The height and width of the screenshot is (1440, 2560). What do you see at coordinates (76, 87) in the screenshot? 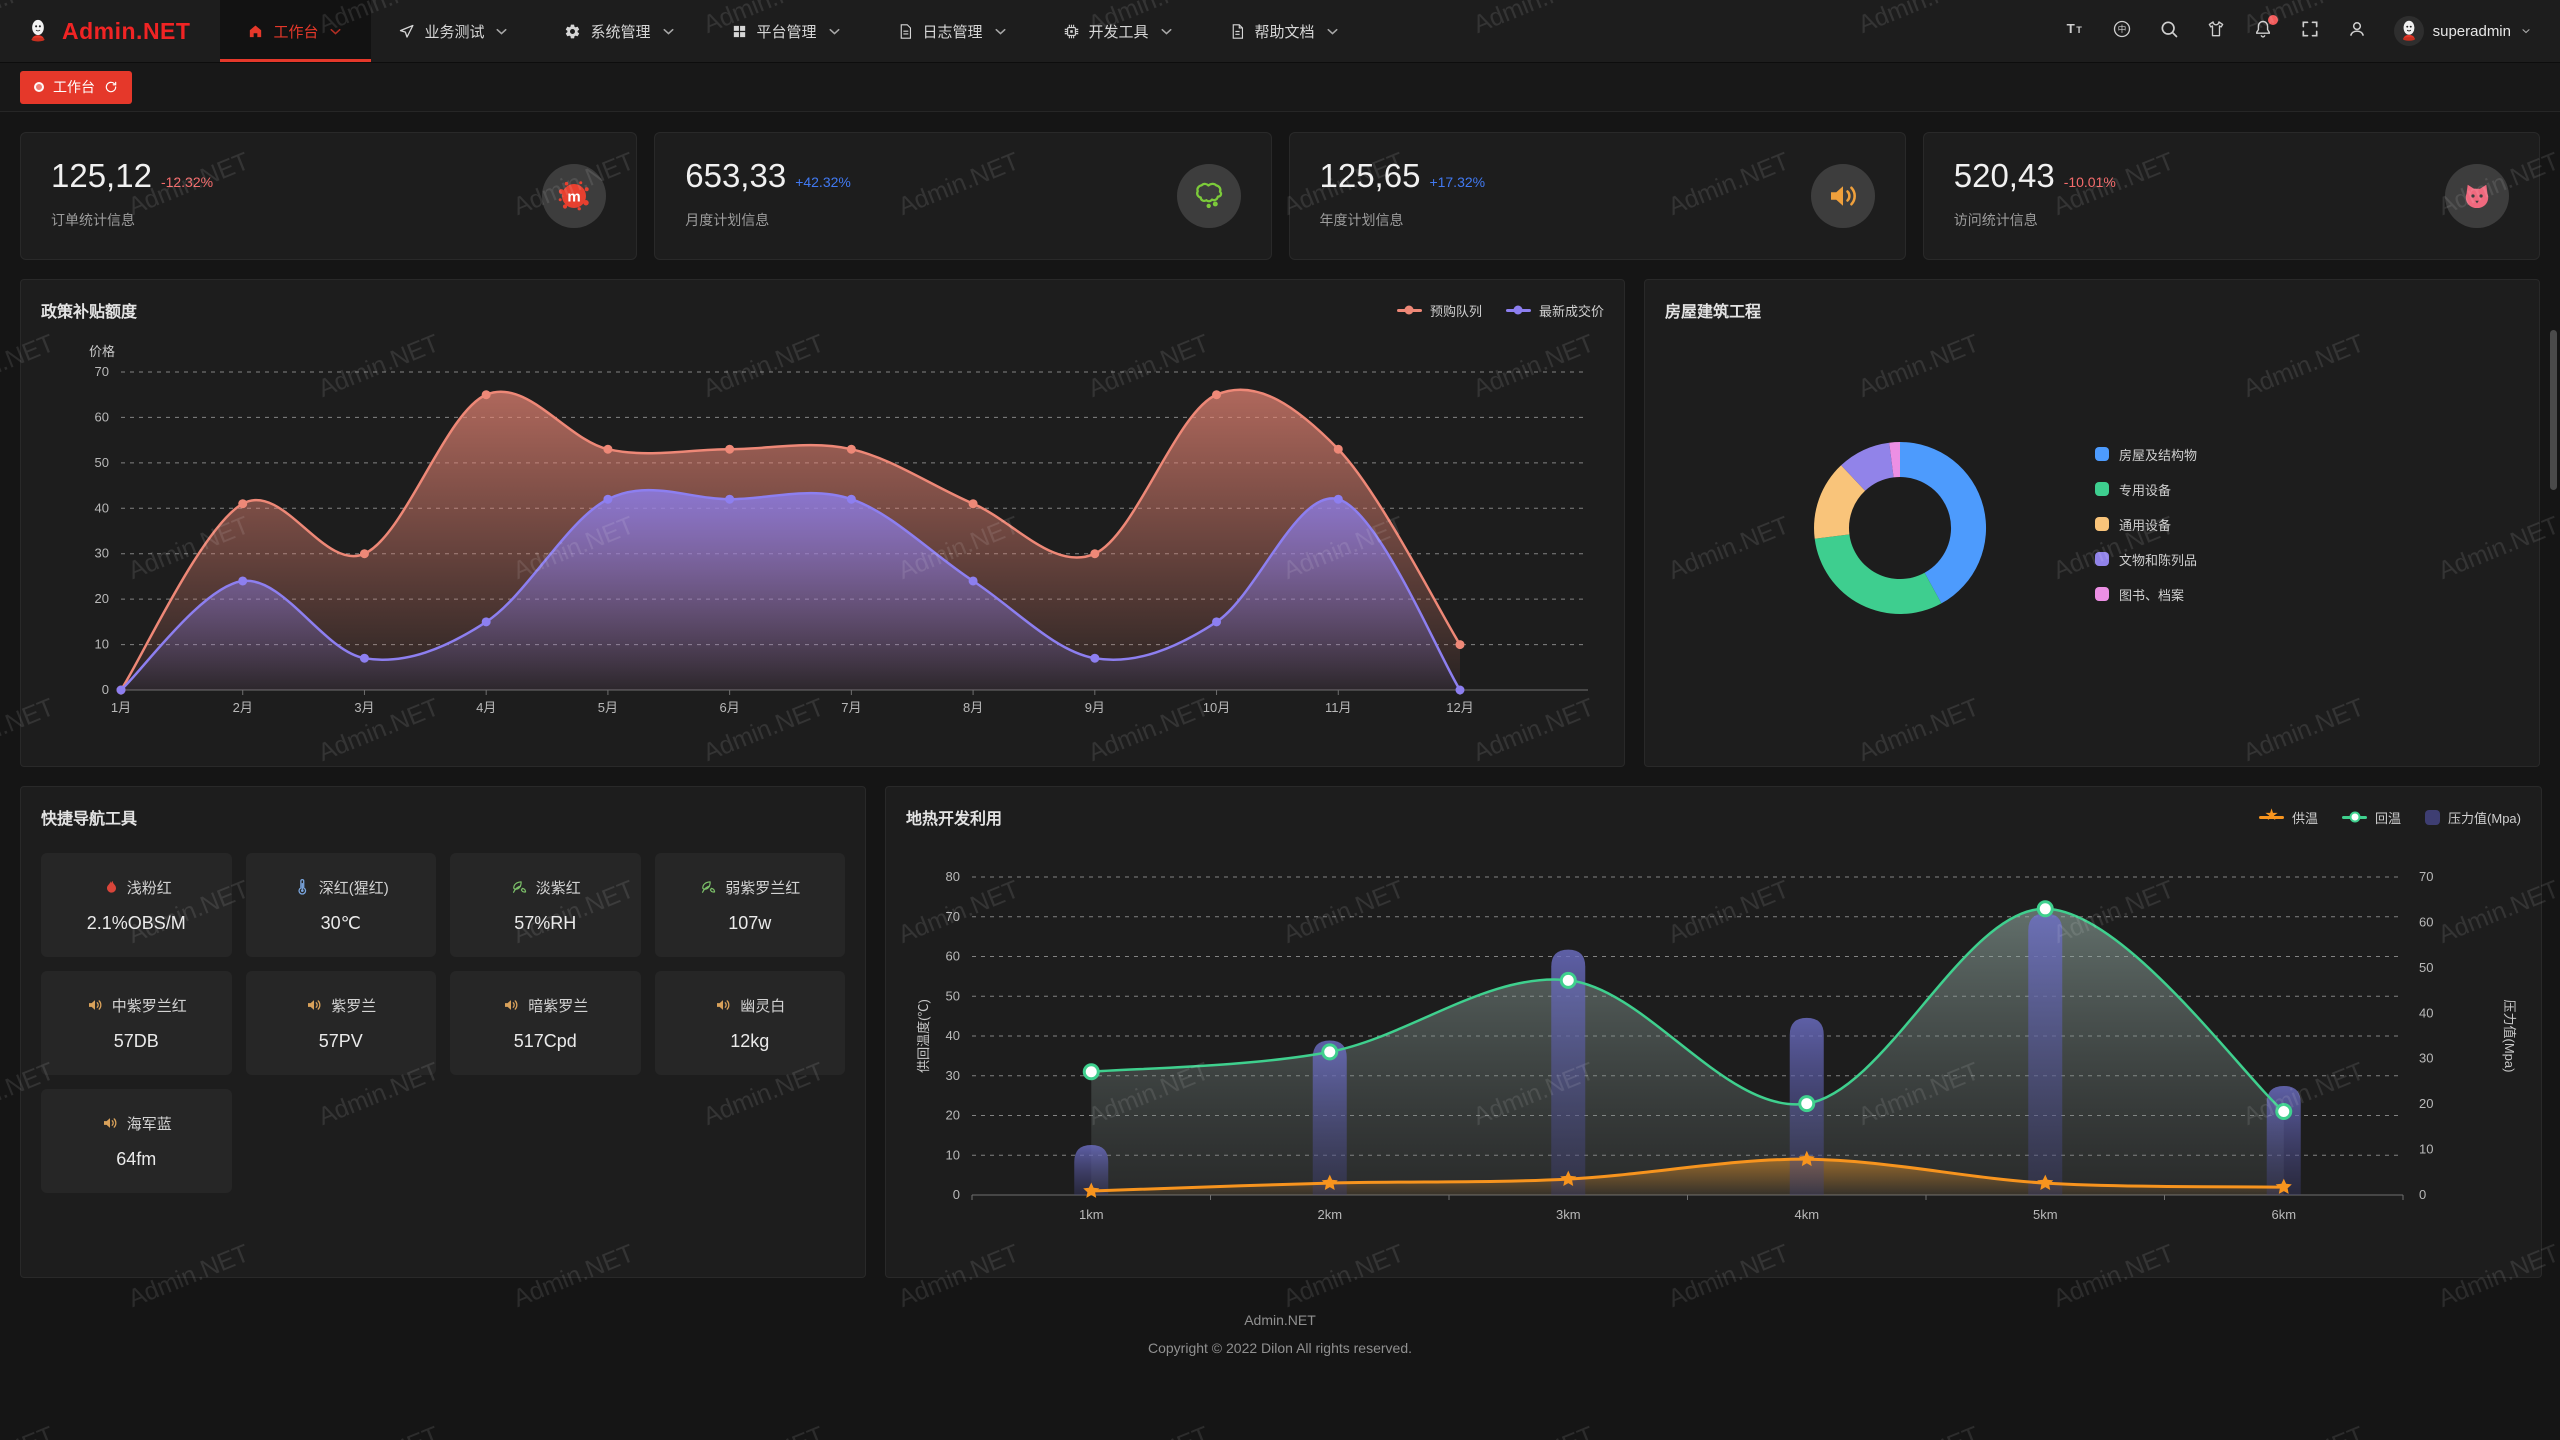
I see `tab-workbench: 工作台` at bounding box center [76, 87].